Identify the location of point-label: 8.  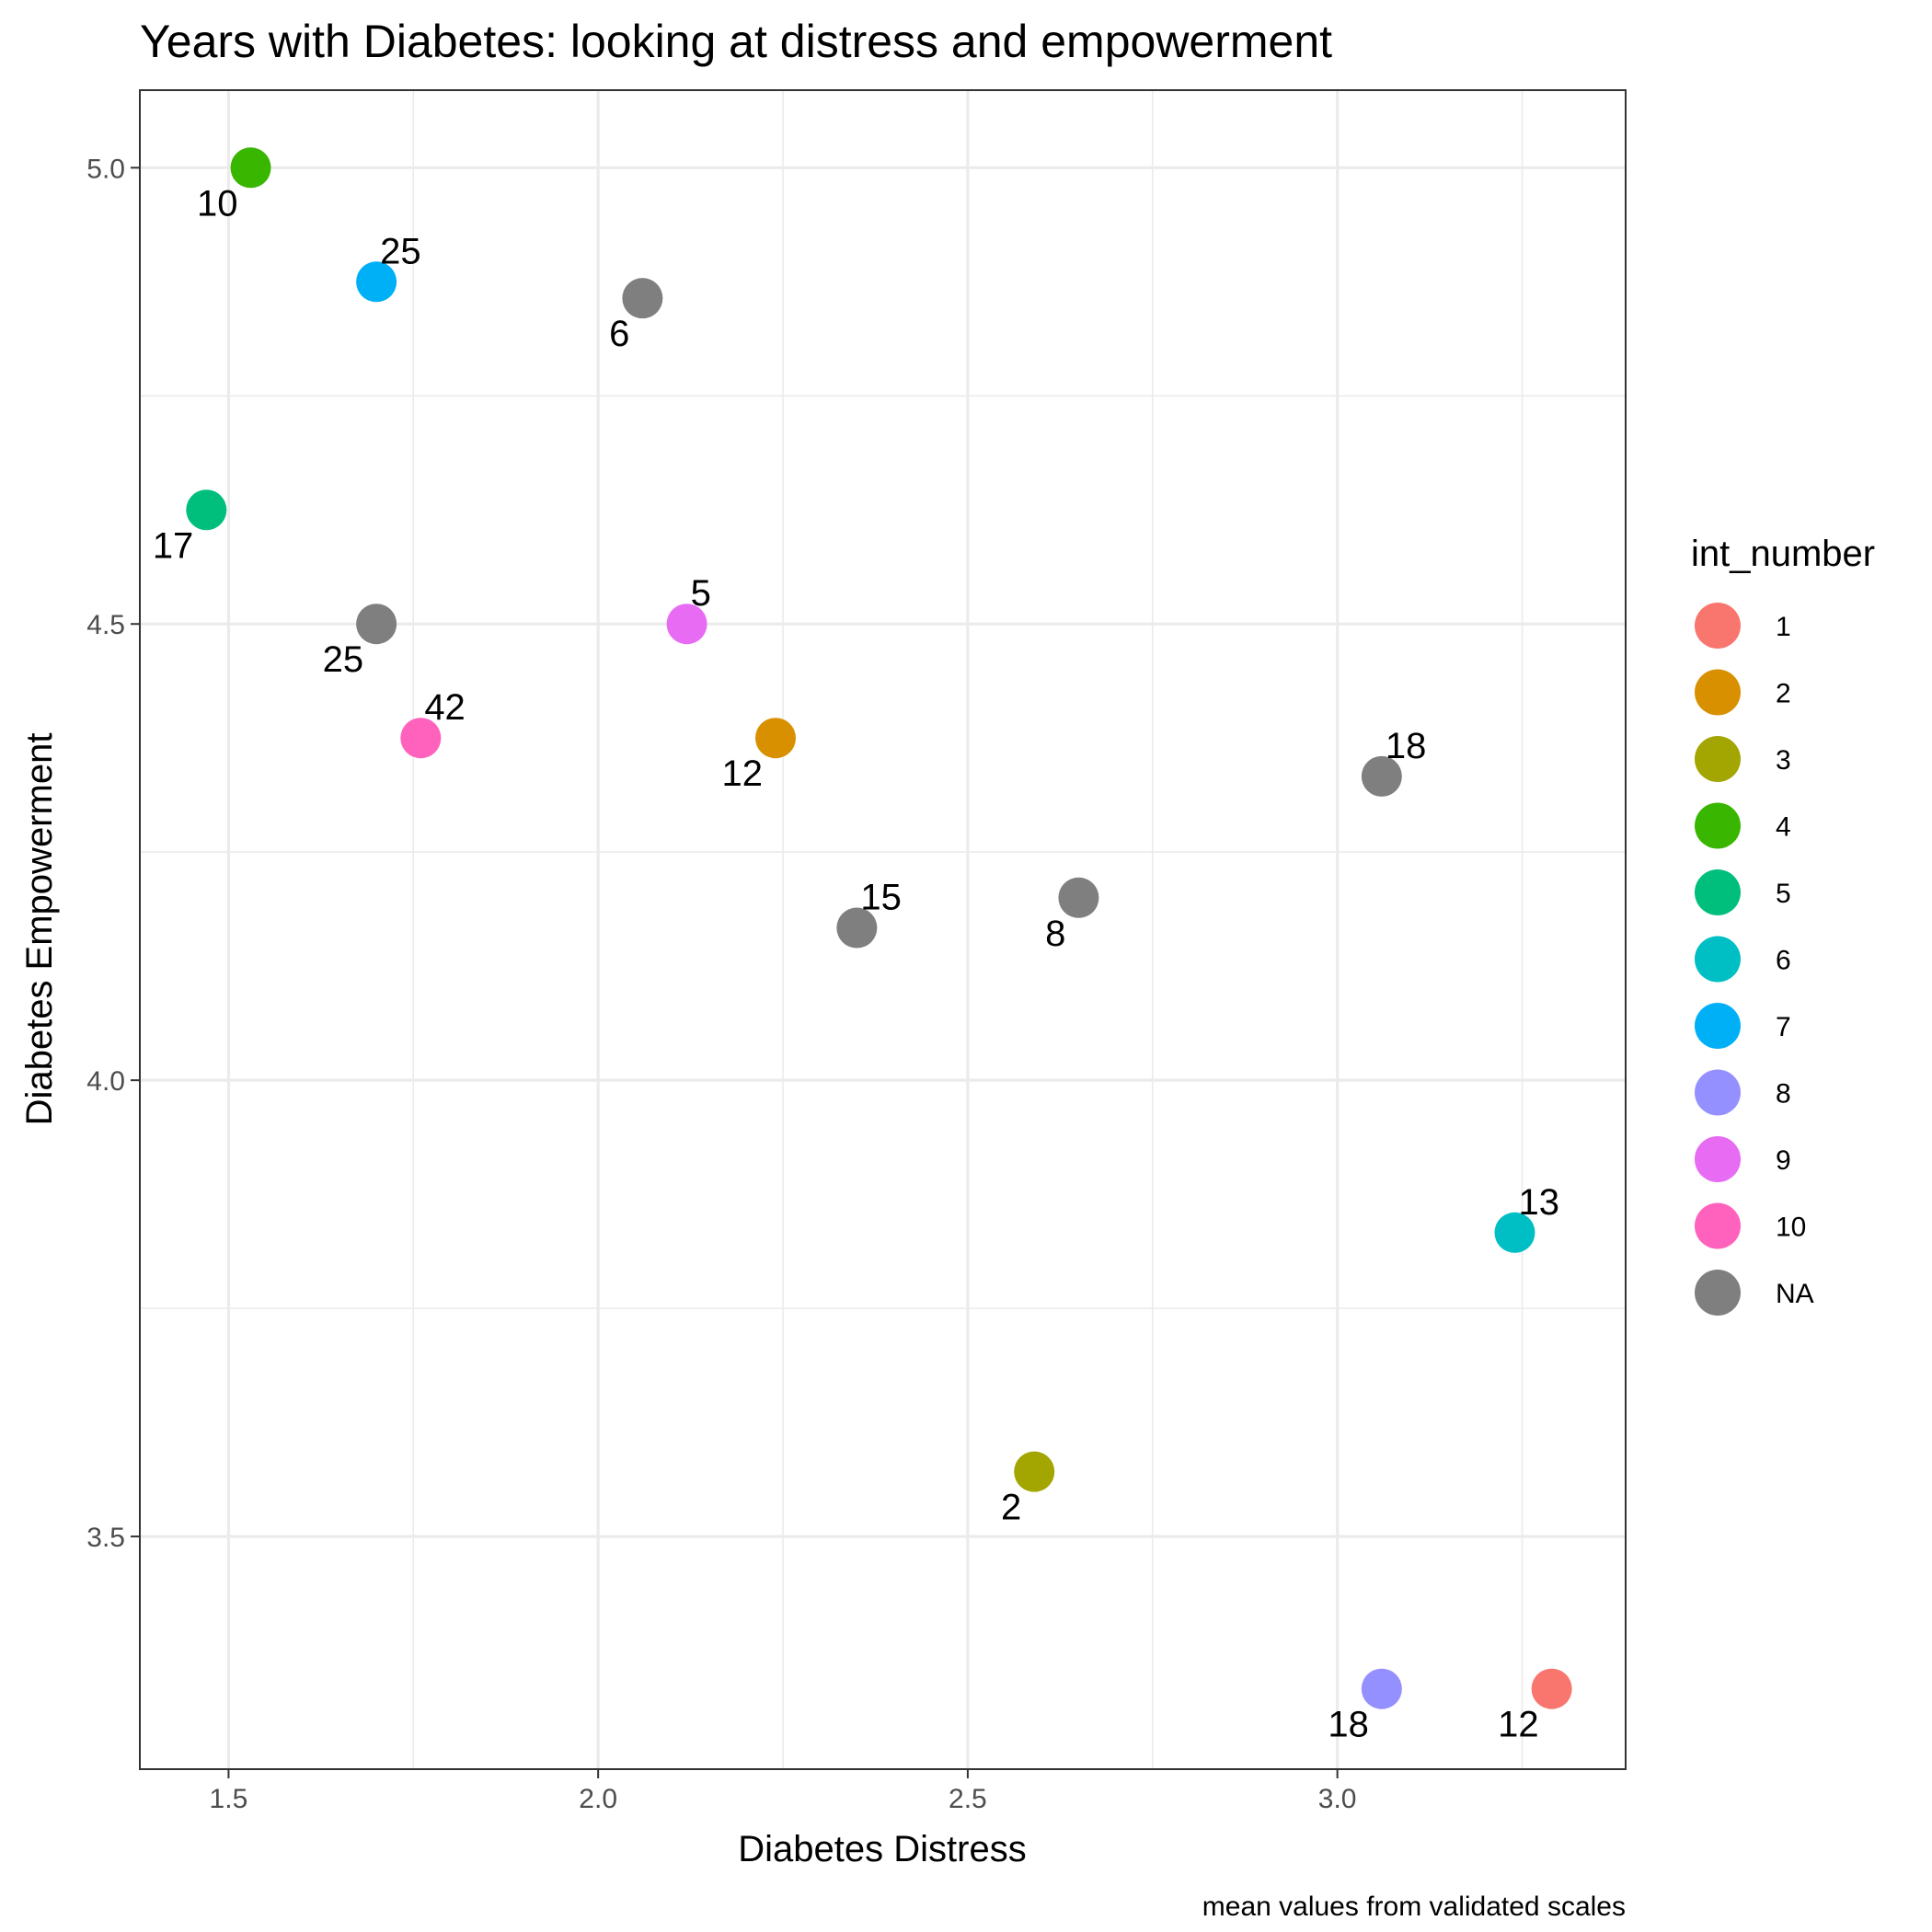
(1055, 934).